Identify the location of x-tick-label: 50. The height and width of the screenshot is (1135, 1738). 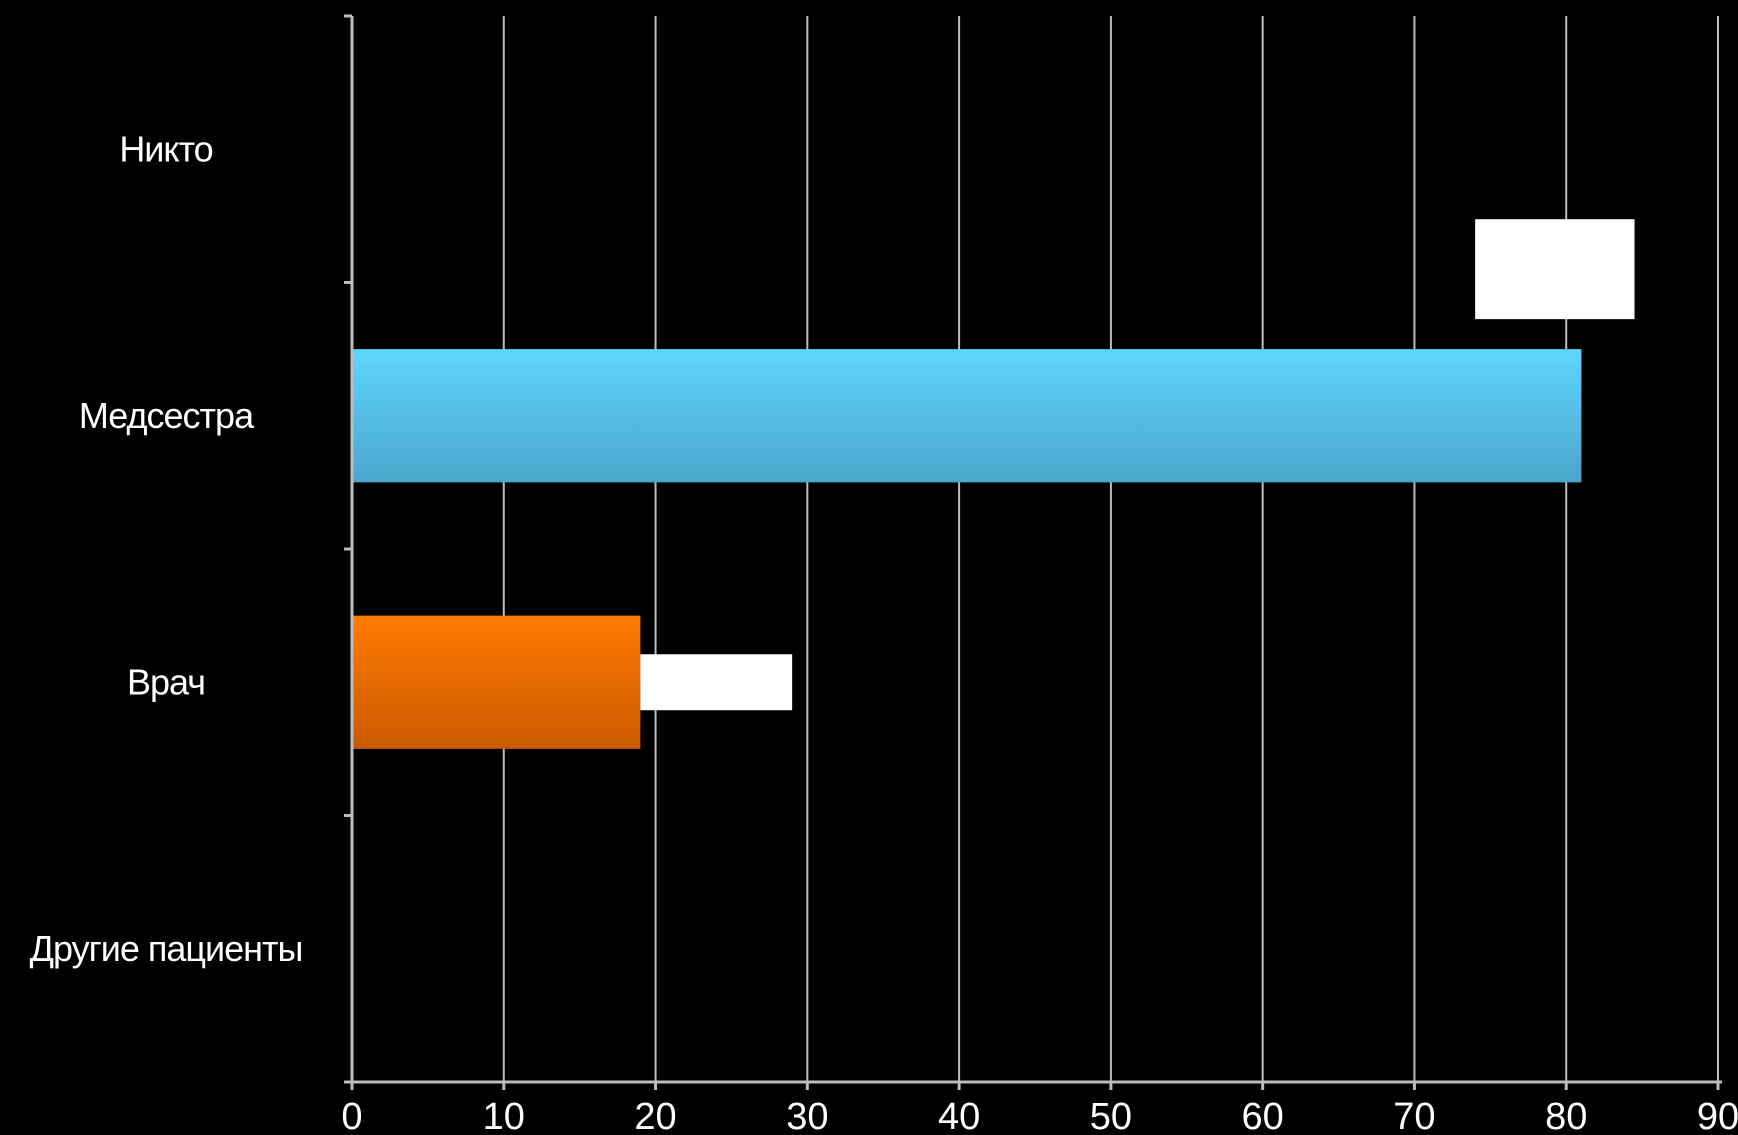
(1111, 1115).